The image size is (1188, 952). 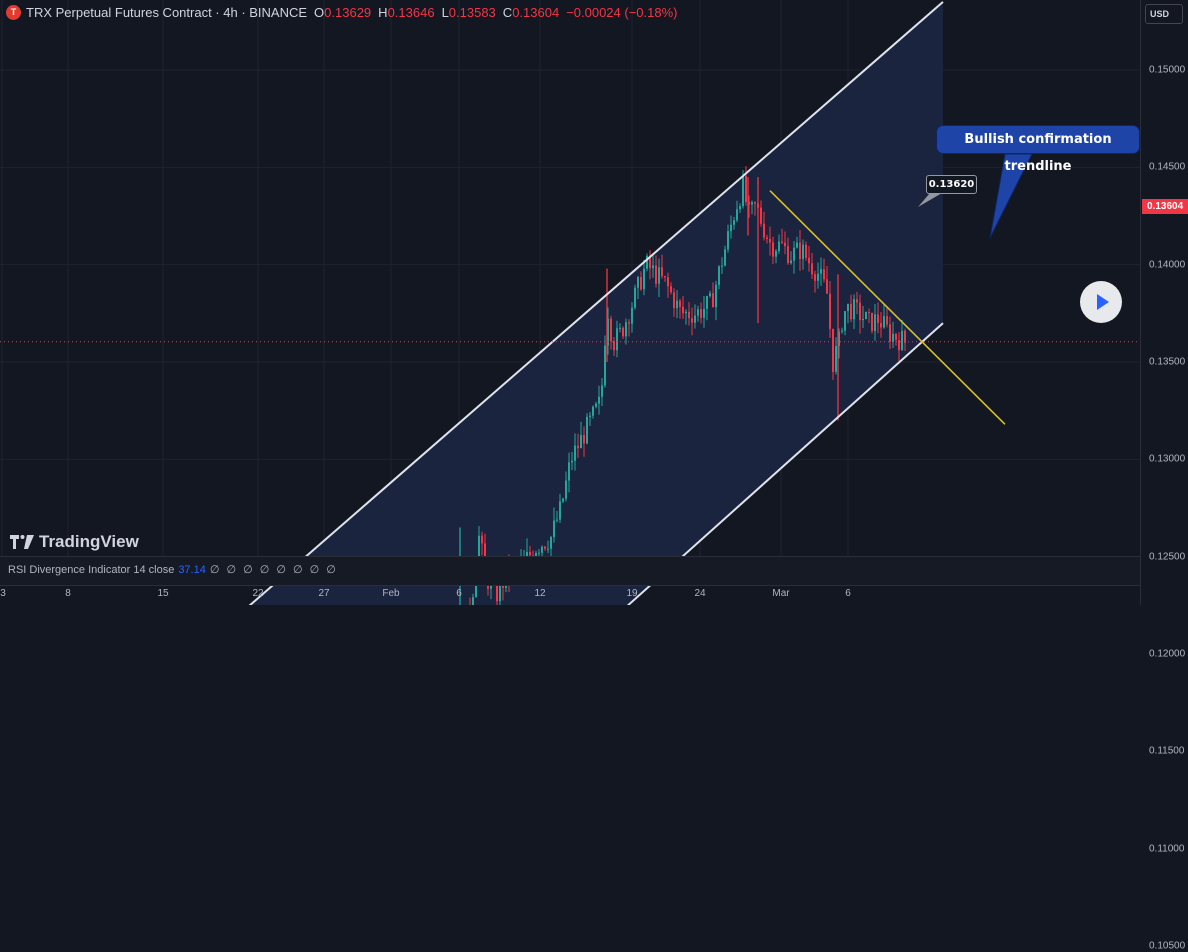 What do you see at coordinates (540, 593) in the screenshot?
I see `time-axis-label: 12` at bounding box center [540, 593].